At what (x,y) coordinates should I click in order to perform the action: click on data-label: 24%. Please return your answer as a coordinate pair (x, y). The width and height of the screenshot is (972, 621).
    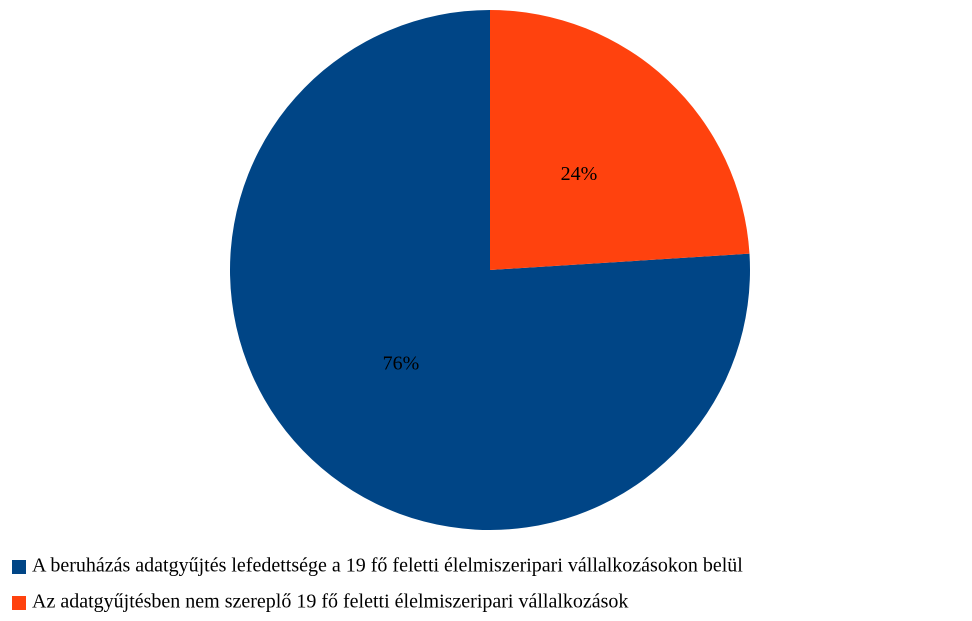
    Looking at the image, I should click on (579, 174).